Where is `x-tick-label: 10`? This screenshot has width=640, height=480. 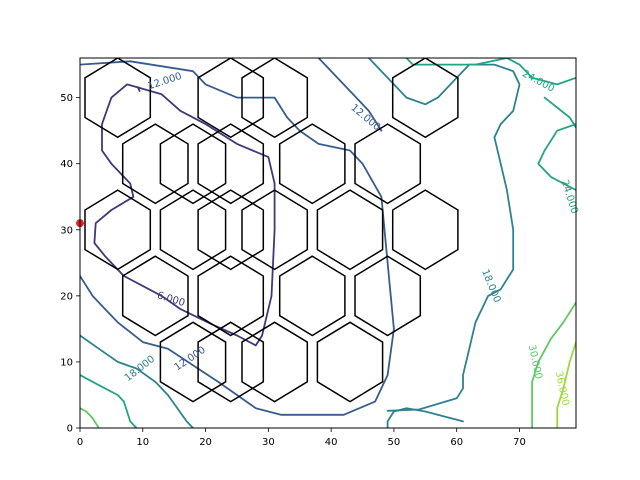
x-tick-label: 10 is located at coordinates (142, 442).